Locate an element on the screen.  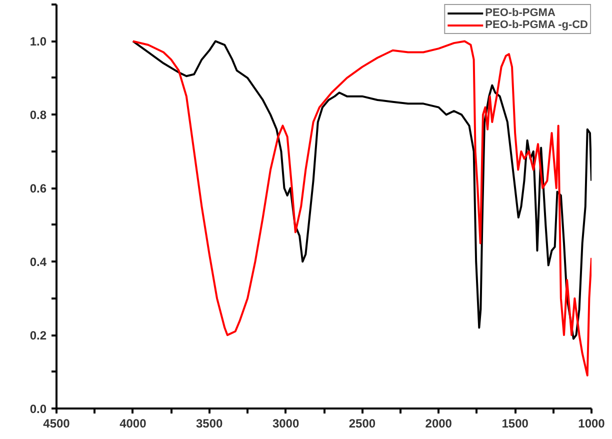
legend-label: PEO-b-PGMA -g-CD is located at coordinates (536, 25).